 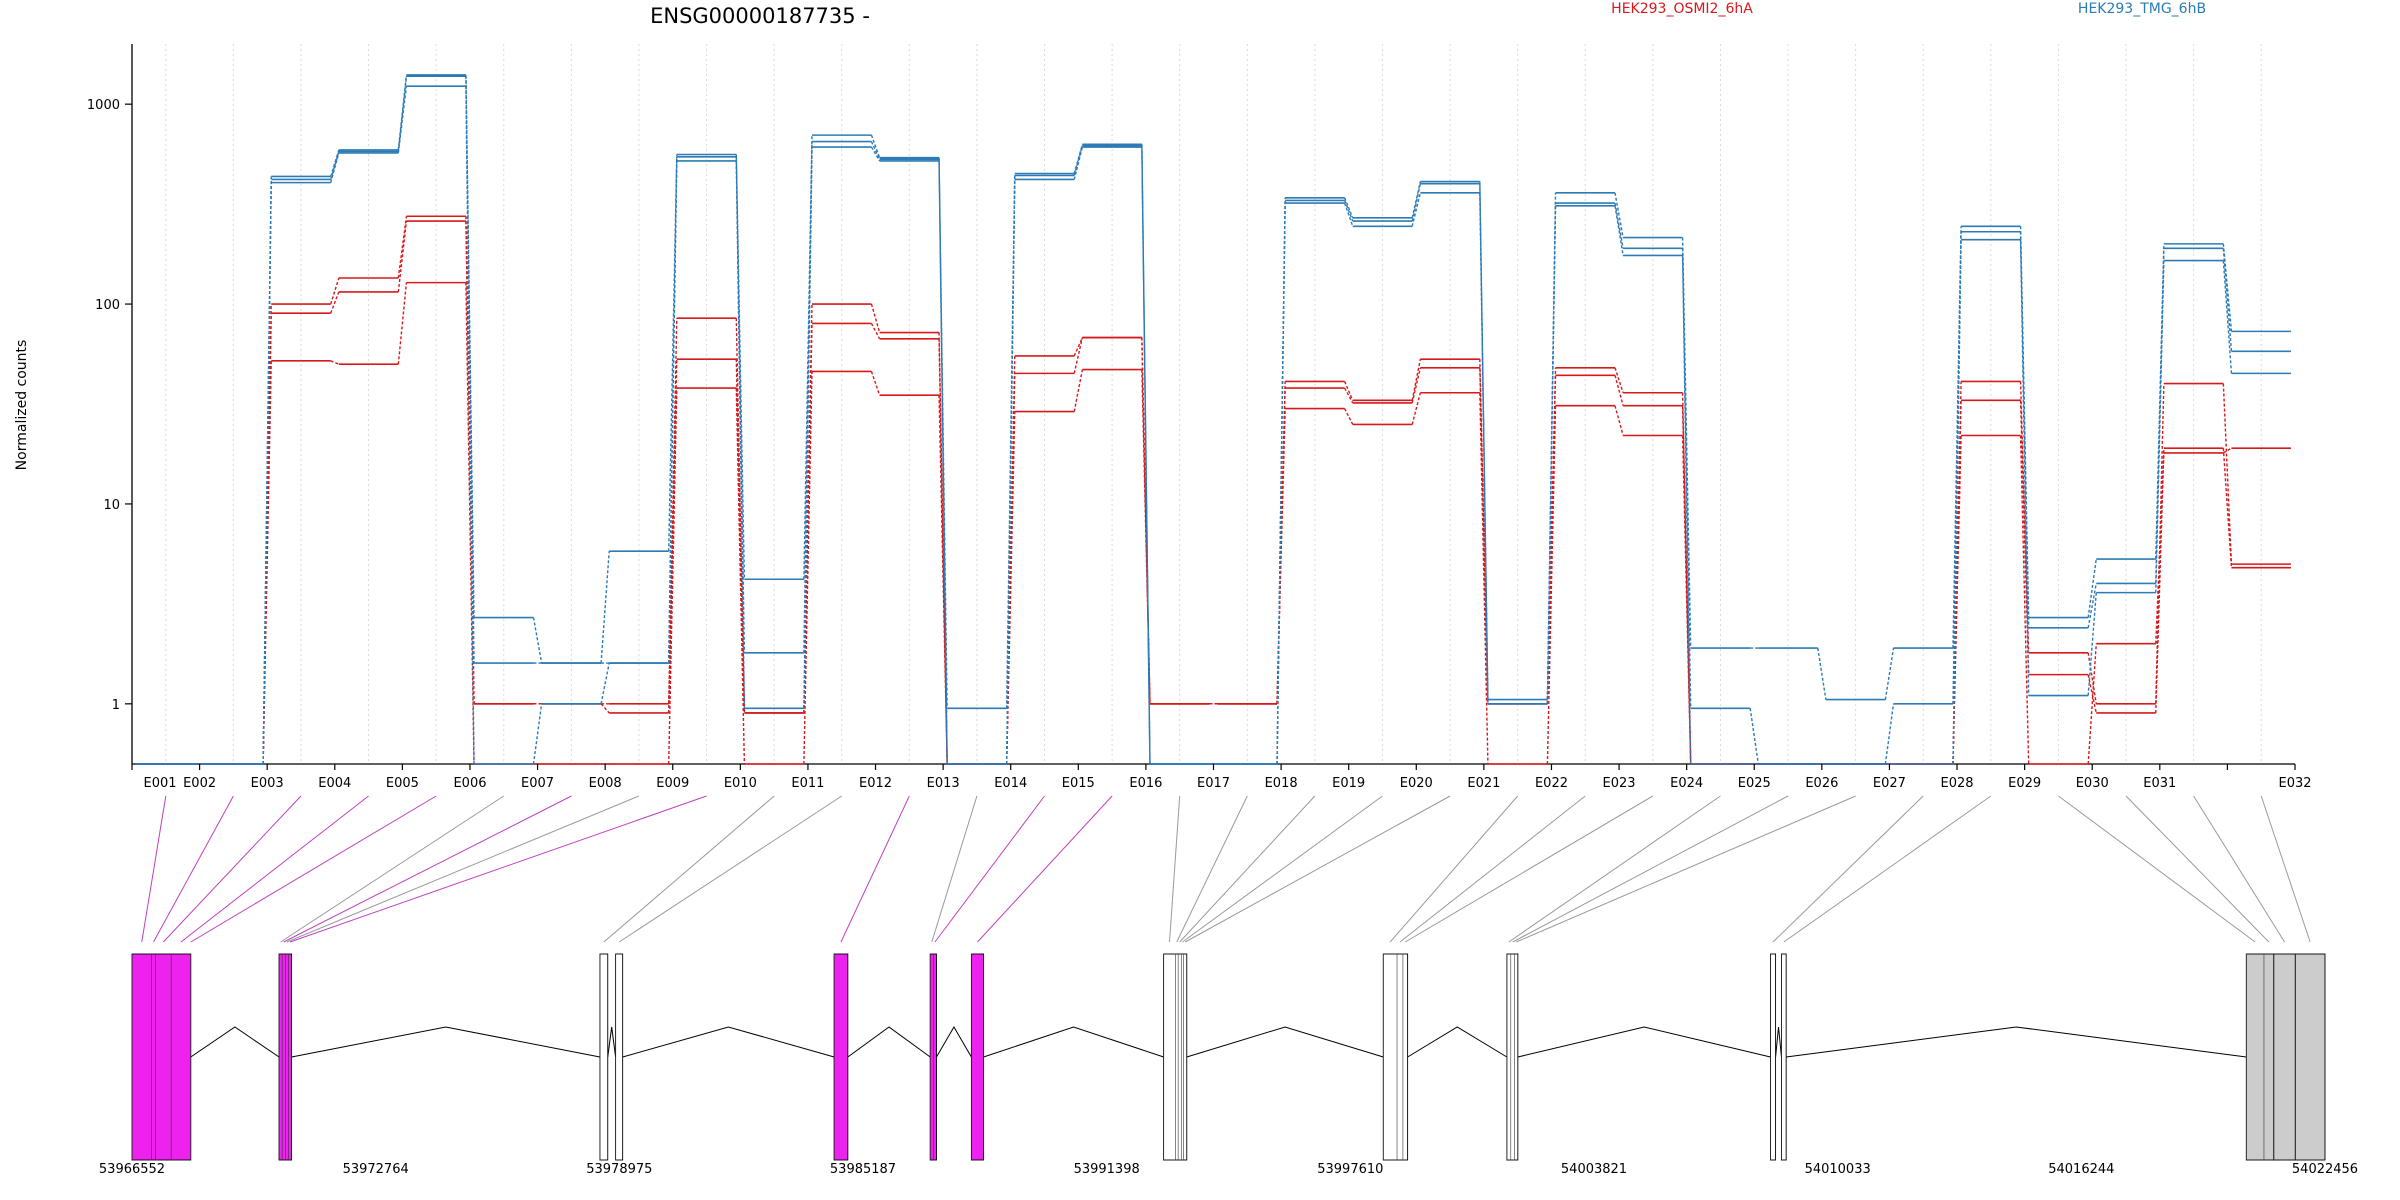 What do you see at coordinates (199, 783) in the screenshot?
I see `x-tick-label: E002` at bounding box center [199, 783].